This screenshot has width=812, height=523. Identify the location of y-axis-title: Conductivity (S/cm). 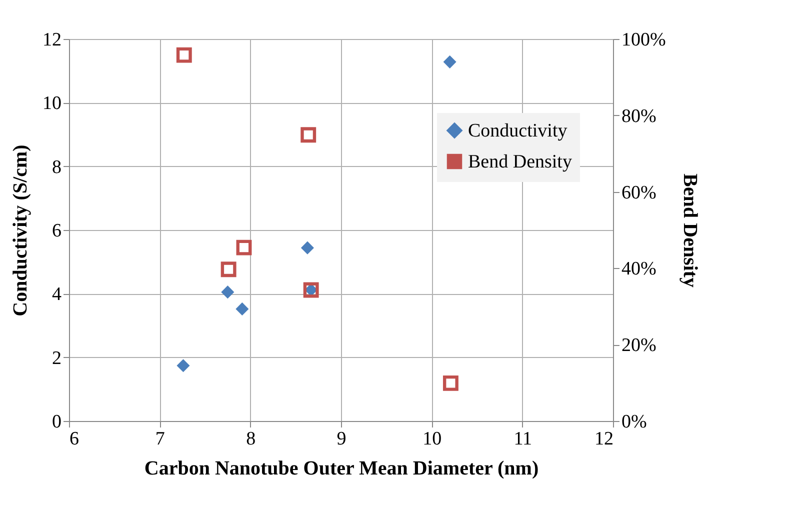
(21, 230).